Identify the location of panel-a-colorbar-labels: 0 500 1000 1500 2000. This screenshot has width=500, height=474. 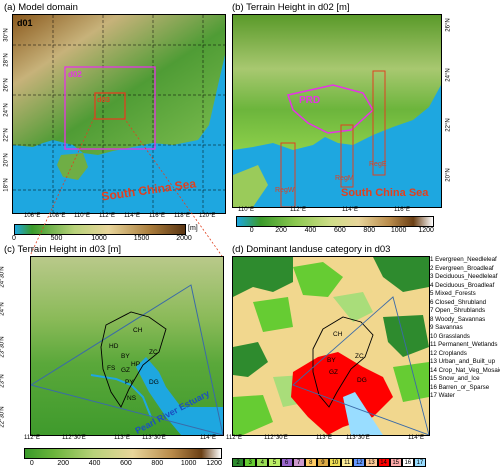
(102, 239).